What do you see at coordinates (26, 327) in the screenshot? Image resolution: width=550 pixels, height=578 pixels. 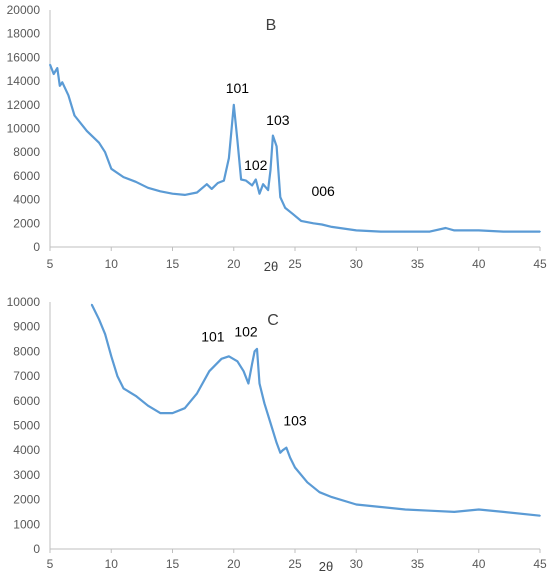 I see `y-tick-label: 9000` at bounding box center [26, 327].